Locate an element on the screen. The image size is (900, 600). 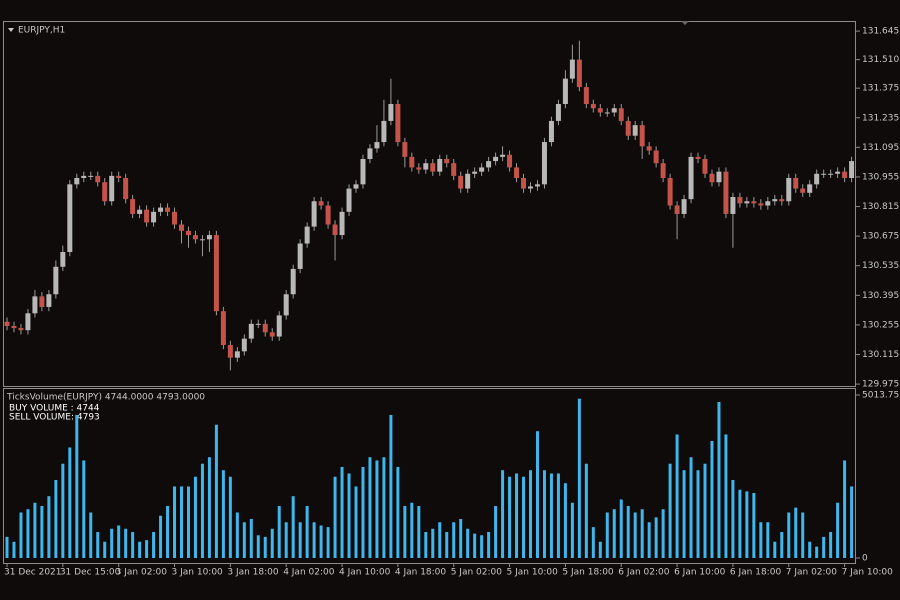
y-tick-label: 130.675 is located at coordinates (880, 237).